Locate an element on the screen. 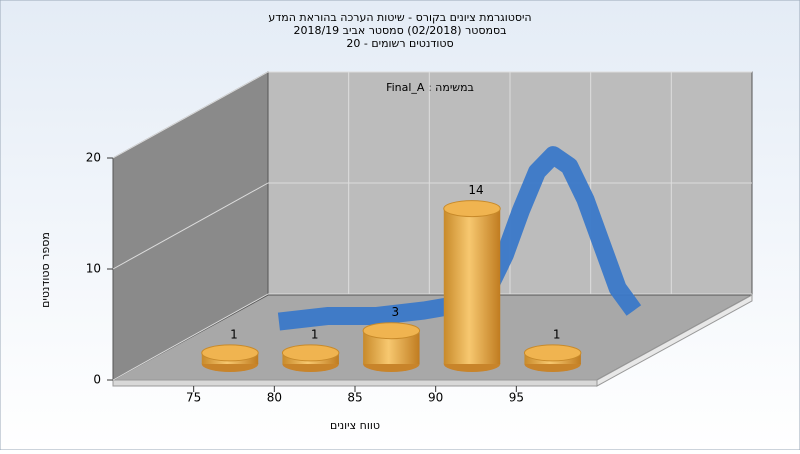 The height and width of the screenshot is (454, 800). x-axis-label: טווח ציונים is located at coordinates (355, 425).